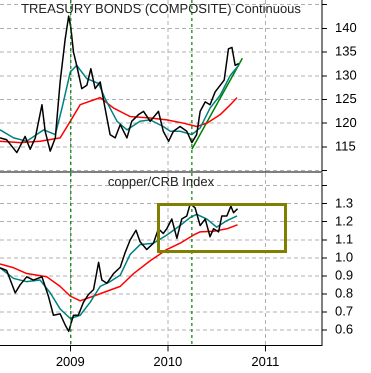  What do you see at coordinates (345, 146) in the screenshot?
I see `y-tick-label: 115` at bounding box center [345, 146].